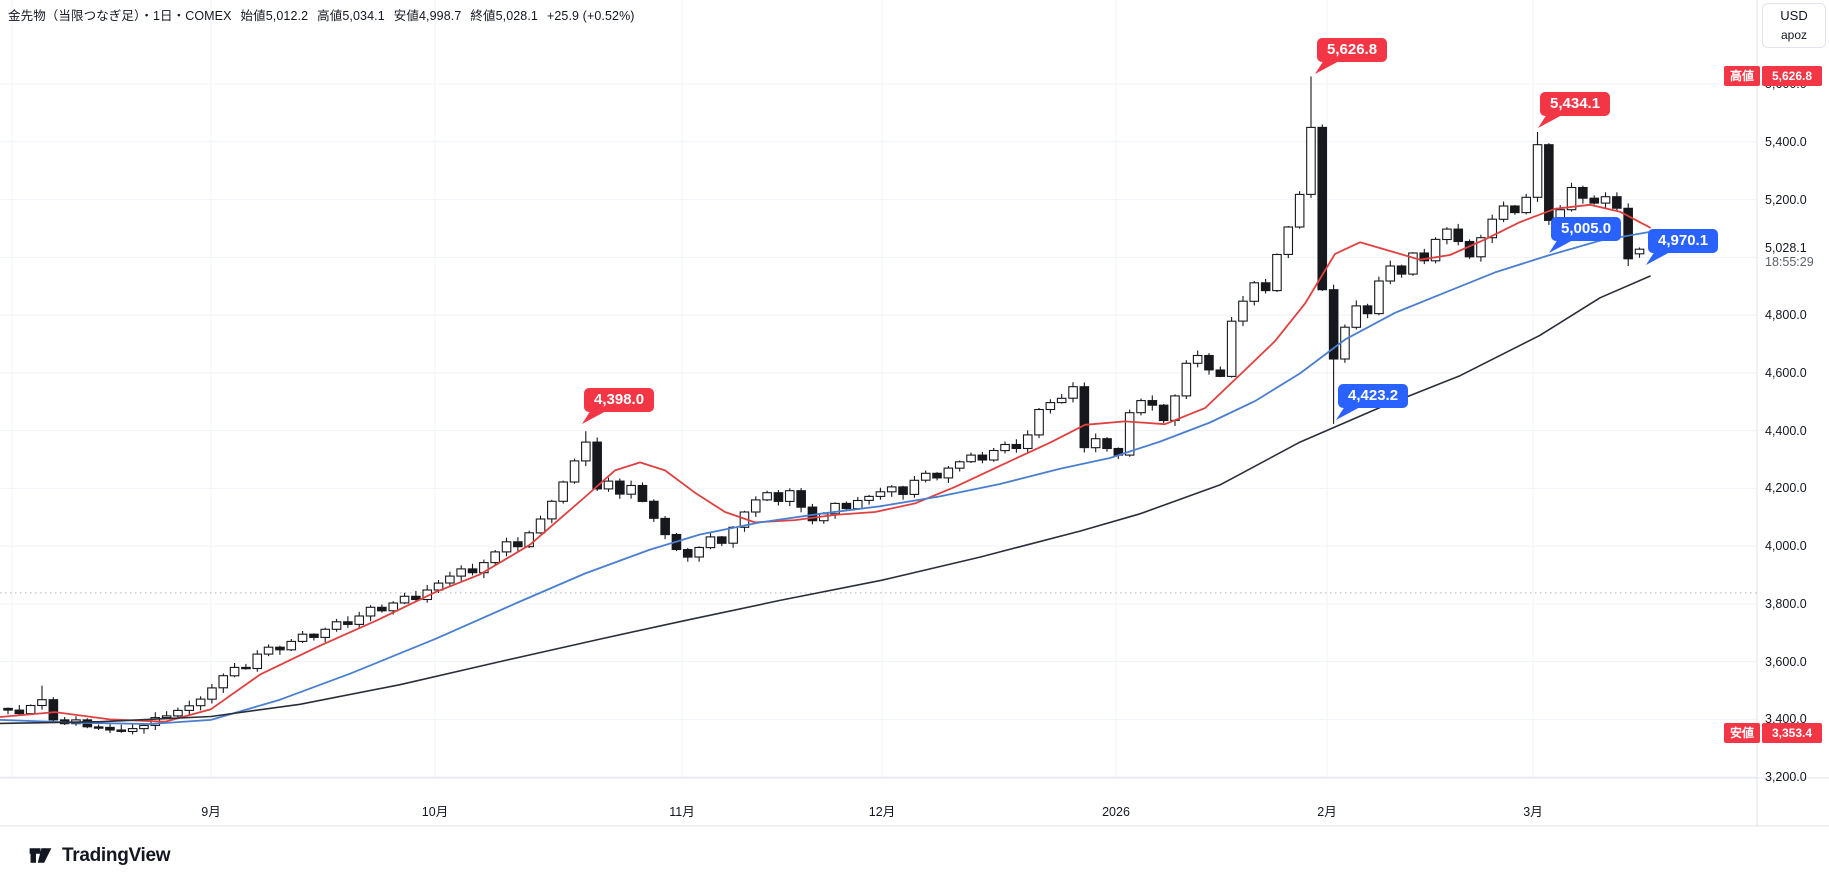  Describe the element at coordinates (211, 812) in the screenshot. I see `time-axis-label: 9月` at that location.